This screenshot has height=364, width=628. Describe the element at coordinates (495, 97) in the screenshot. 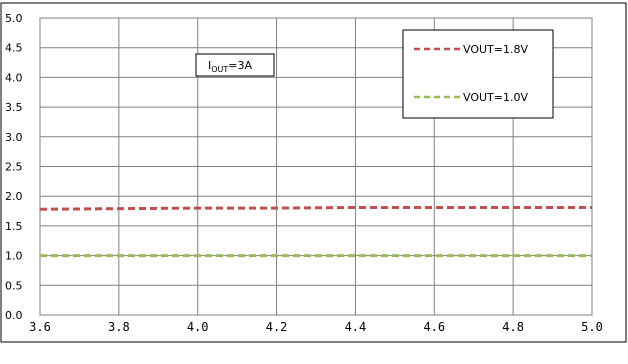

I see `legend-label-vout-1-0: VOUT=1.0V` at that location.